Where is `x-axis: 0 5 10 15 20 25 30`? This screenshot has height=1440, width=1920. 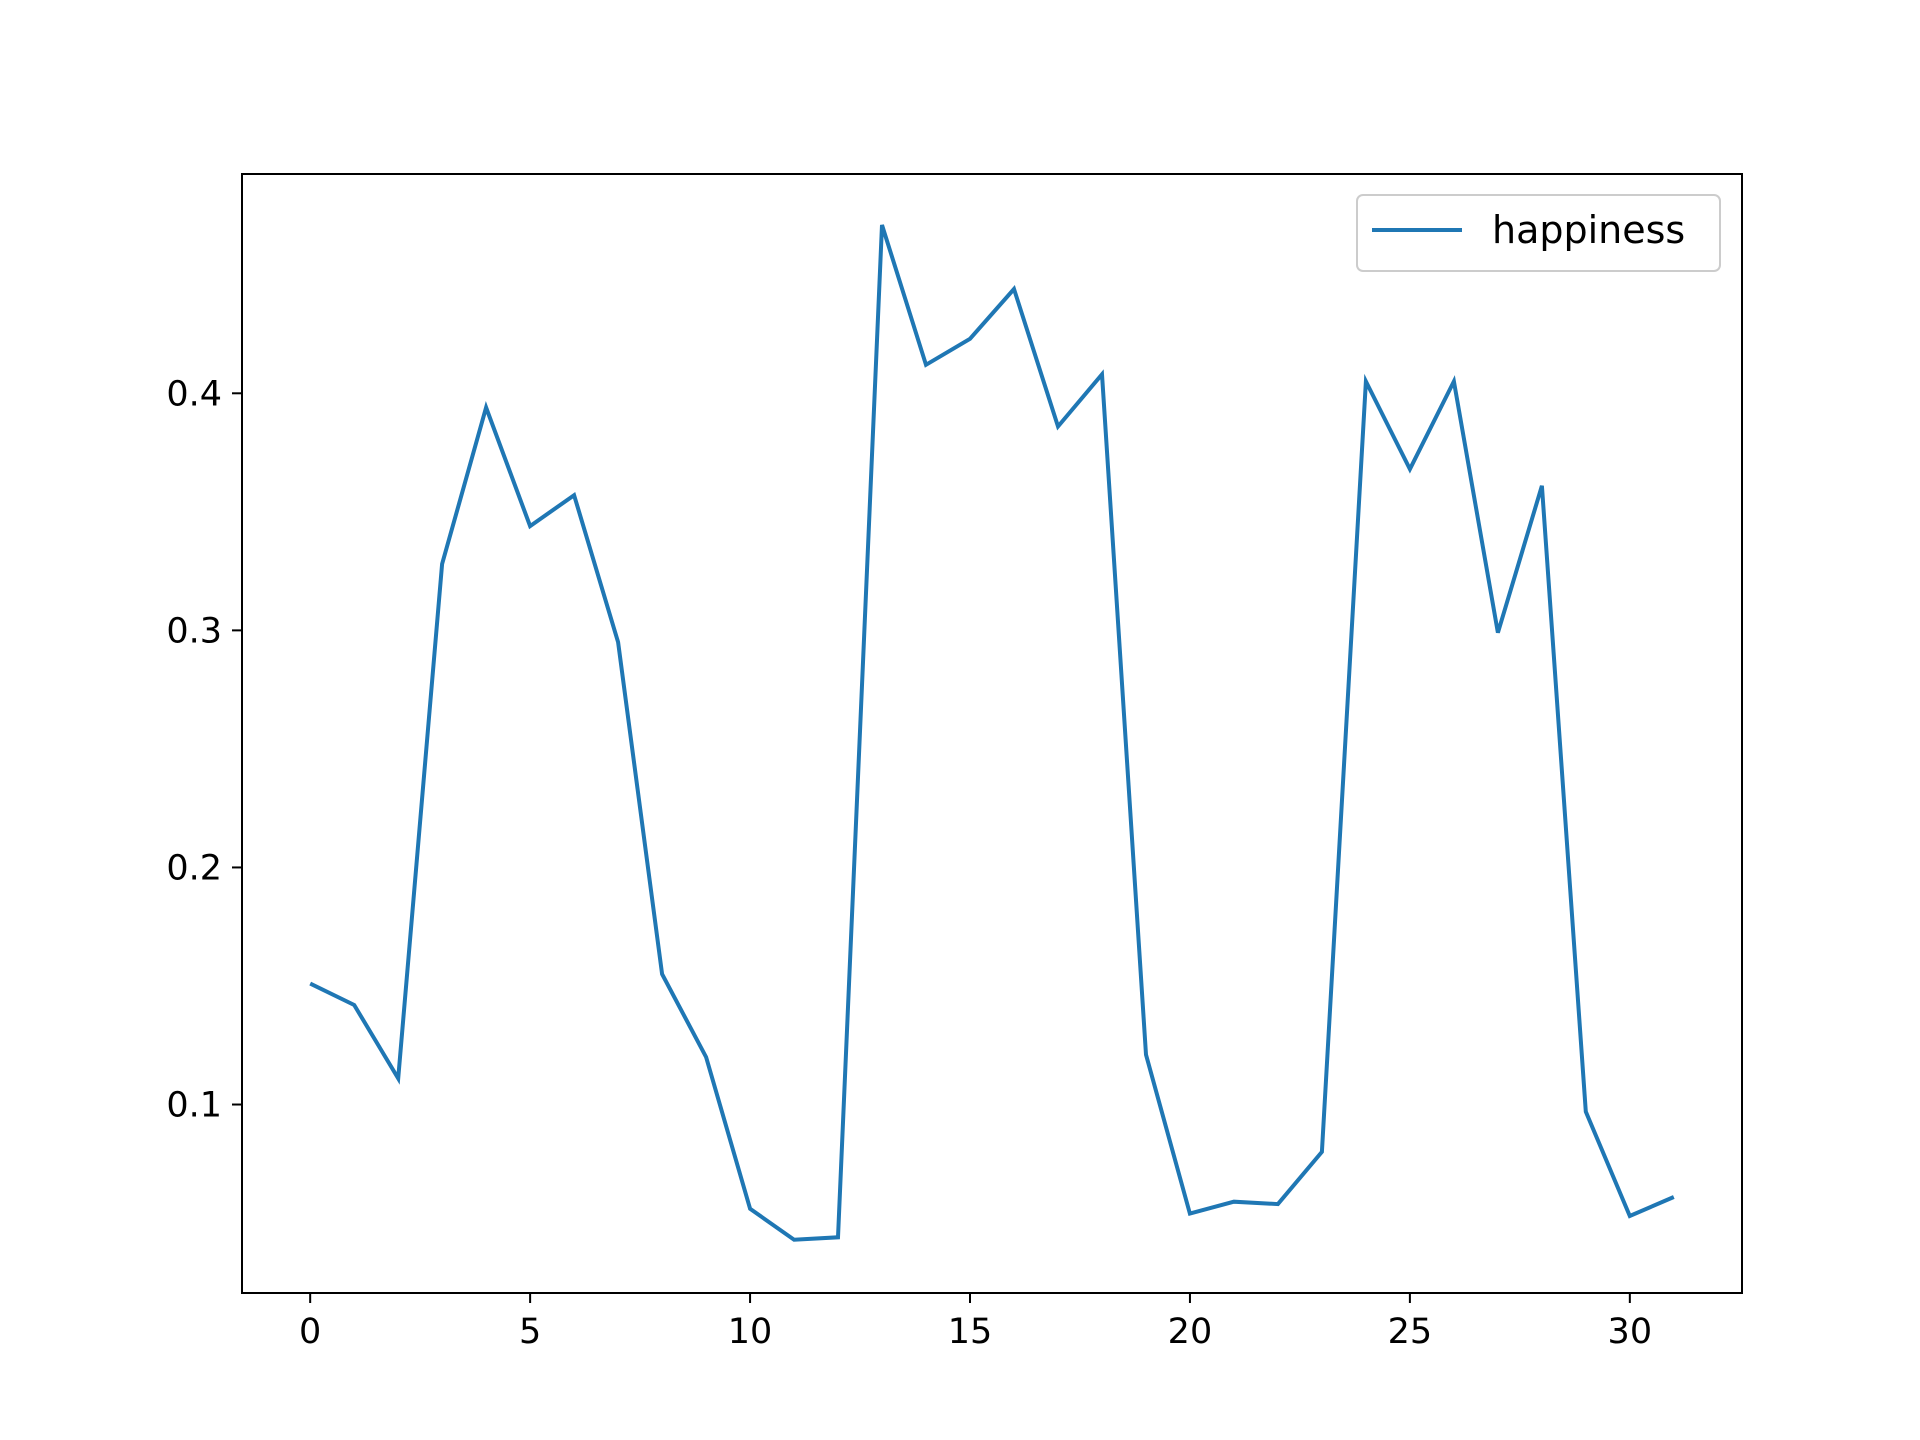
x-axis: 0 5 10 15 20 25 30 is located at coordinates (975, 1322).